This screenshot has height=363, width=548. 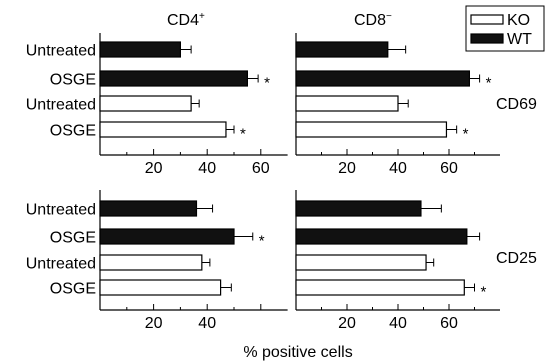 What do you see at coordinates (518, 20) in the screenshot?
I see `legend-label-ko: KO` at bounding box center [518, 20].